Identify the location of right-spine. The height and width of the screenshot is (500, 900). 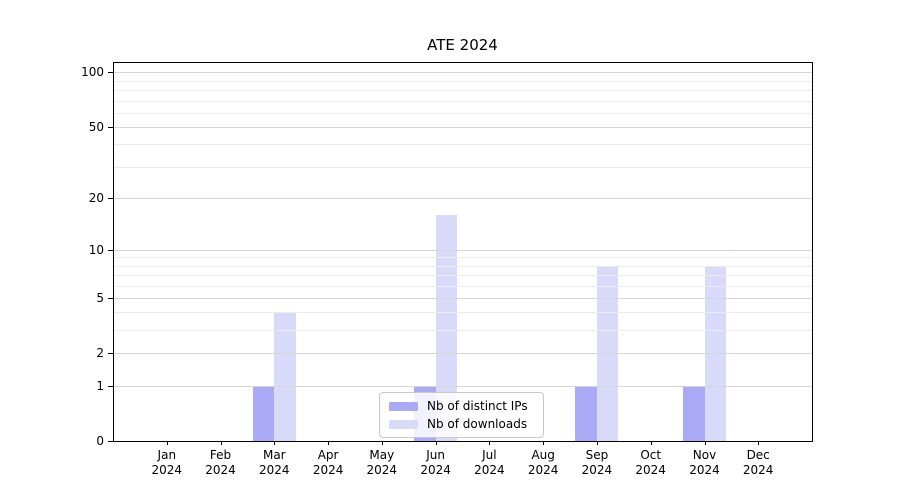
(812, 252).